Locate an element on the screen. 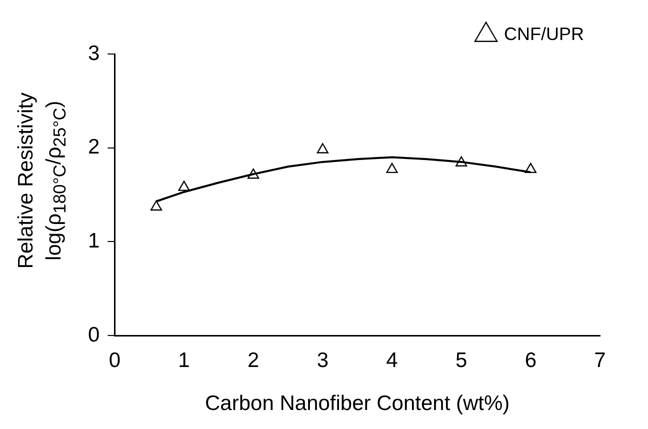 Image resolution: width=648 pixels, height=429 pixels. x-tick-label: 5 is located at coordinates (461, 360).